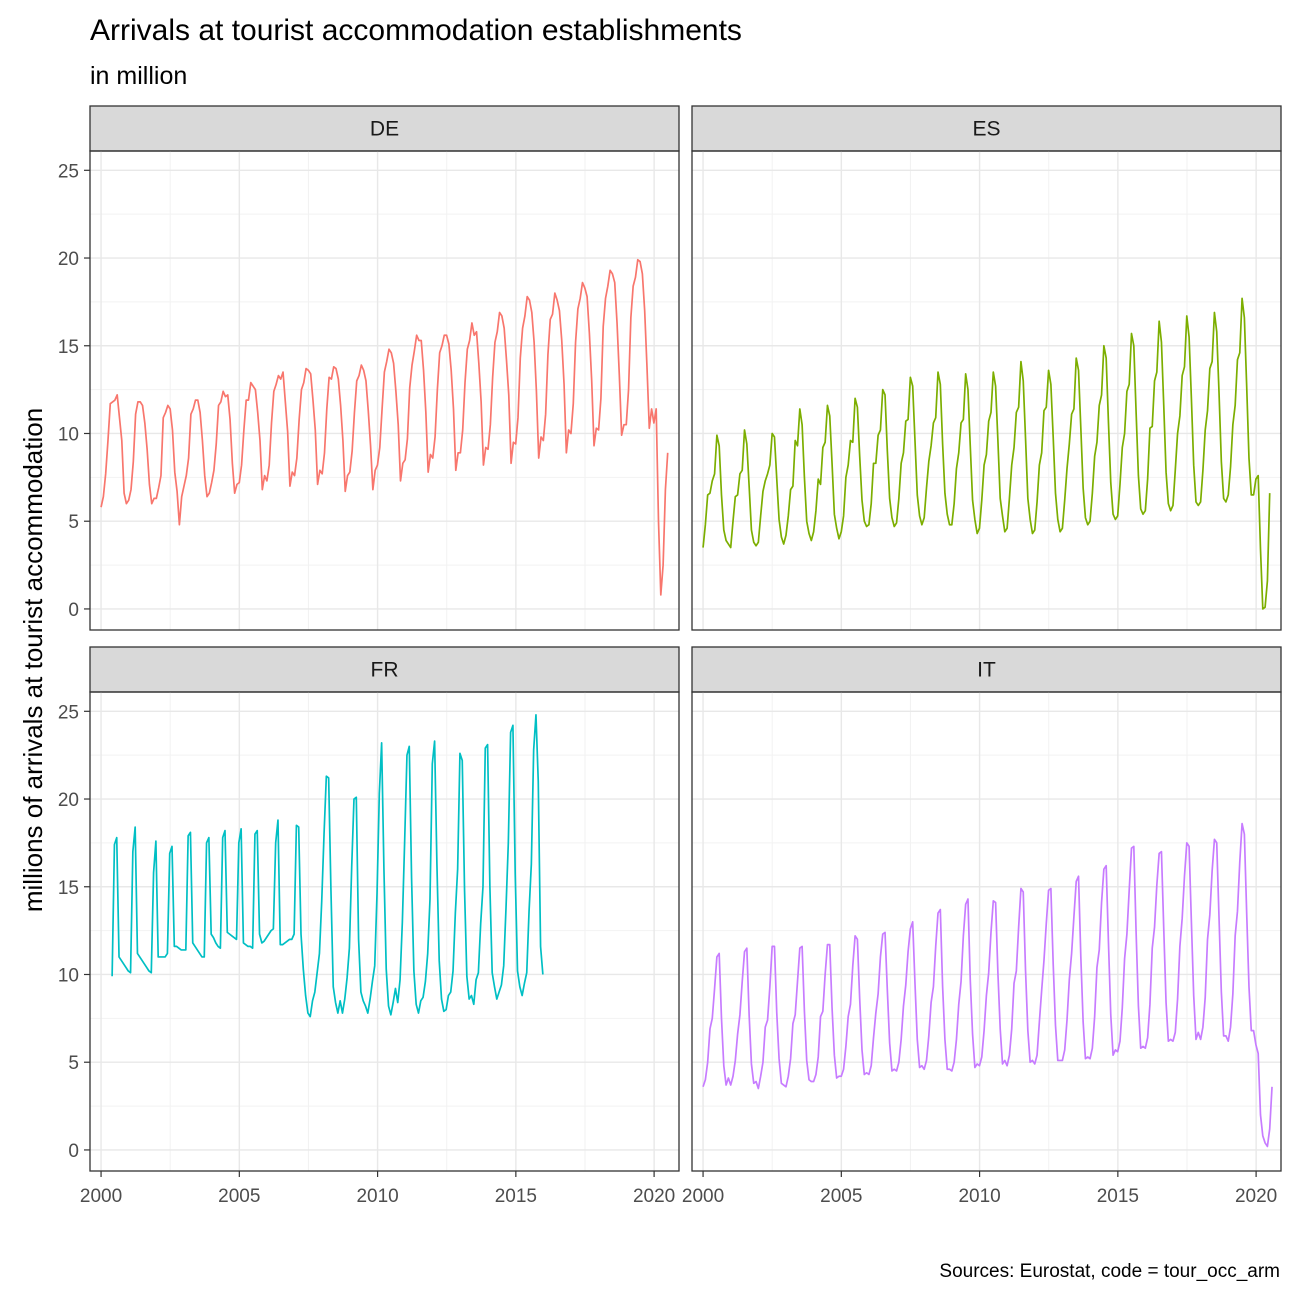  I want to click on facet-strip-label: IT, so click(986, 670).